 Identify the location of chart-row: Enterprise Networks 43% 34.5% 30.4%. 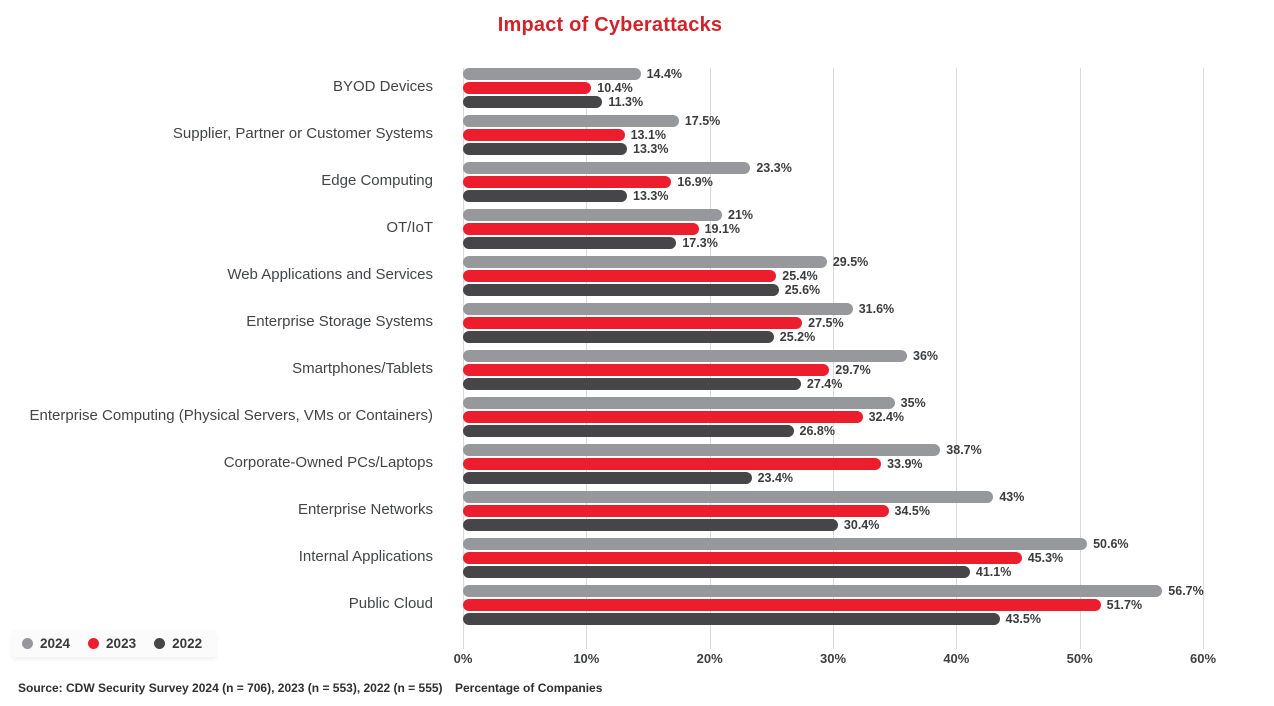
(637, 510).